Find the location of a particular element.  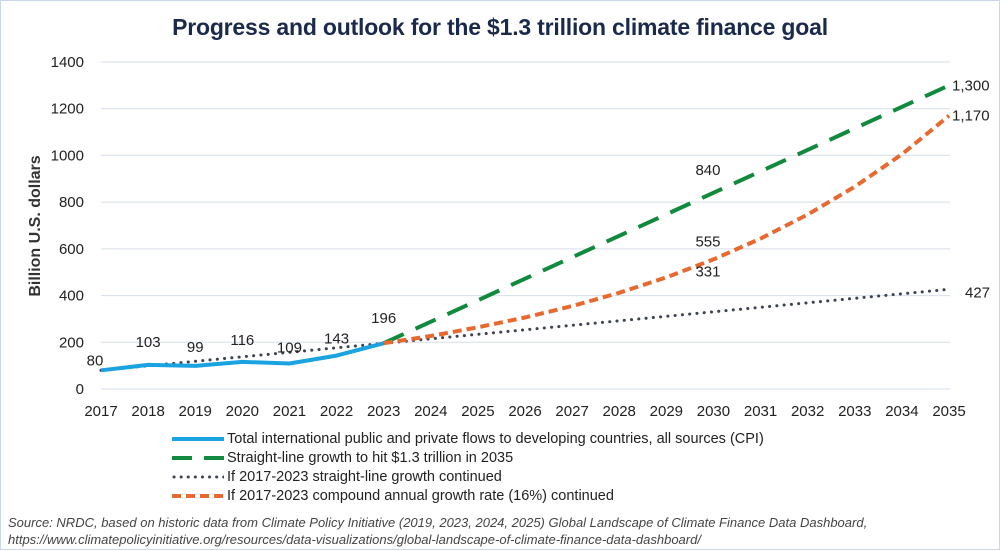

x-tick-label: 2035 is located at coordinates (948, 411).